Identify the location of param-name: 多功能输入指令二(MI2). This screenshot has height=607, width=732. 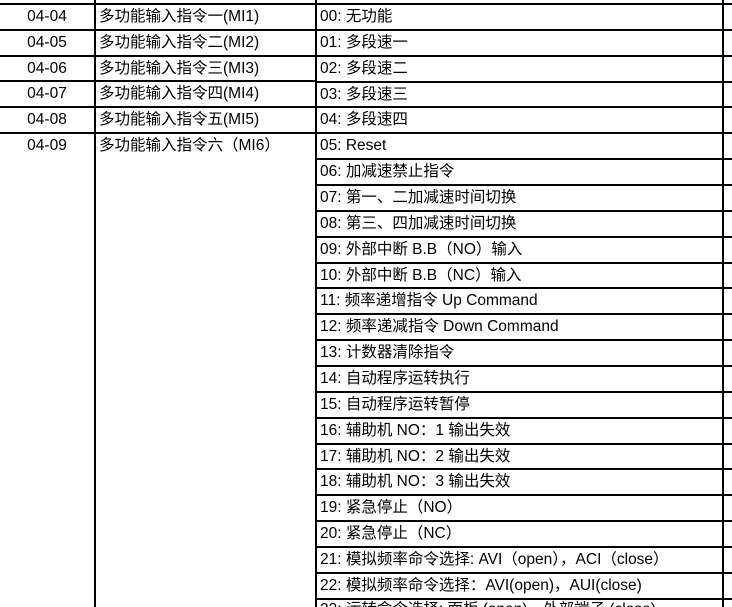
(179, 42).